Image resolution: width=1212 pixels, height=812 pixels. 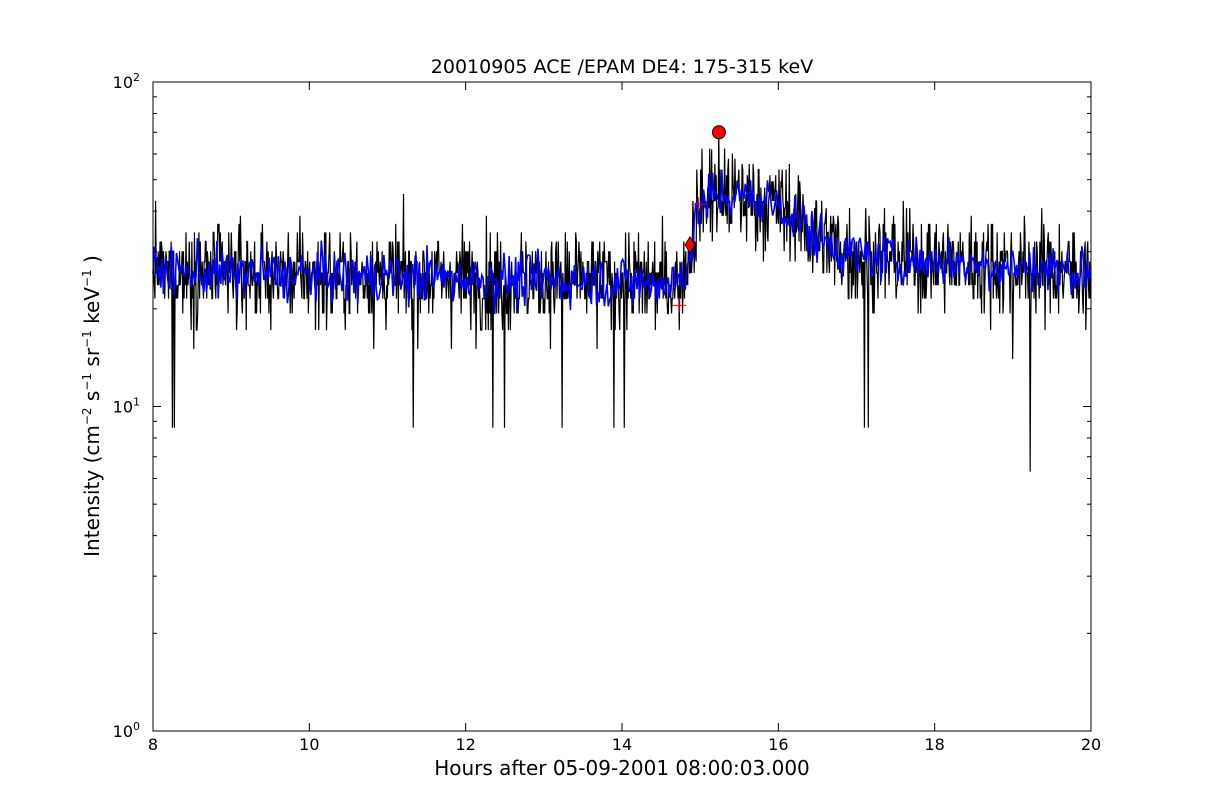 I want to click on onset-marker, so click(x=690, y=245).